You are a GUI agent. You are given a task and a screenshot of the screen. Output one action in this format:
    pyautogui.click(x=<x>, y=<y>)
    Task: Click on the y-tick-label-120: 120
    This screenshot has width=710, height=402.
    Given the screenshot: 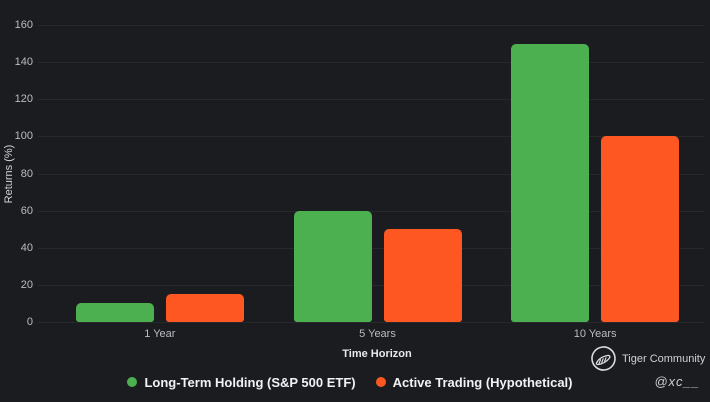 What is the action you would take?
    pyautogui.click(x=23, y=99)
    